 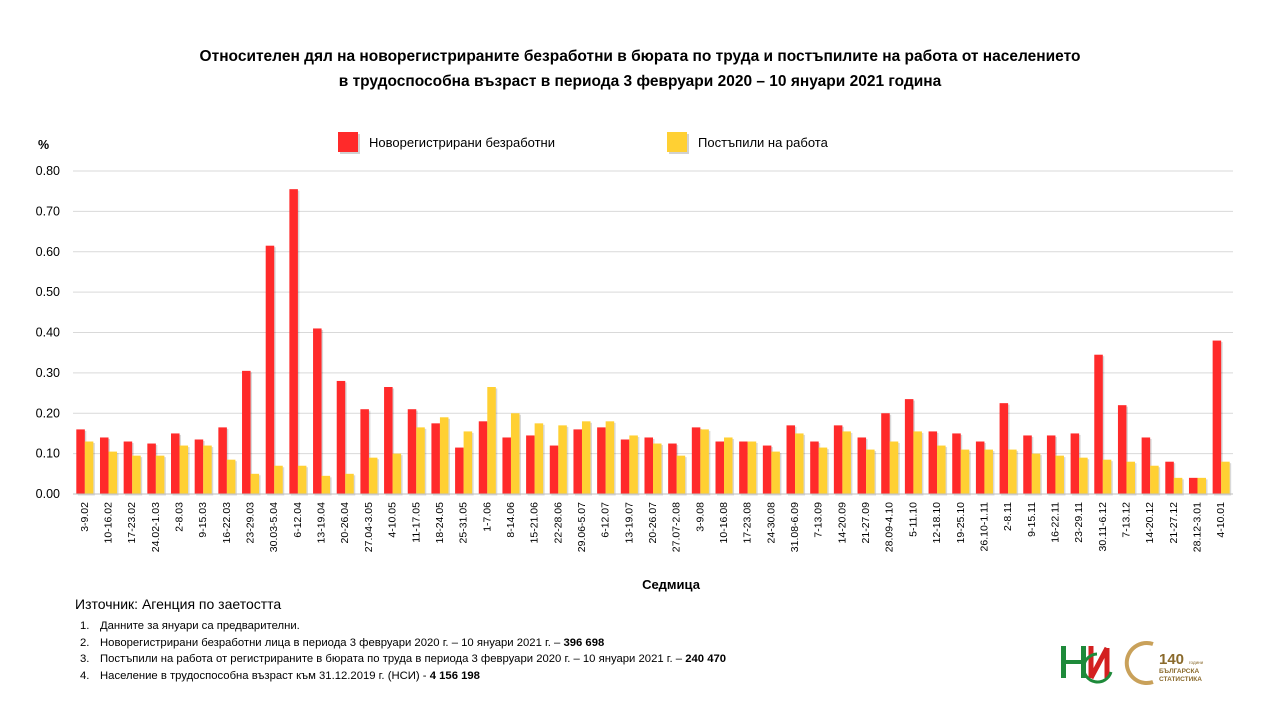 I want to click on x-tick-label: 27.07-2.08, so click(x=677, y=527).